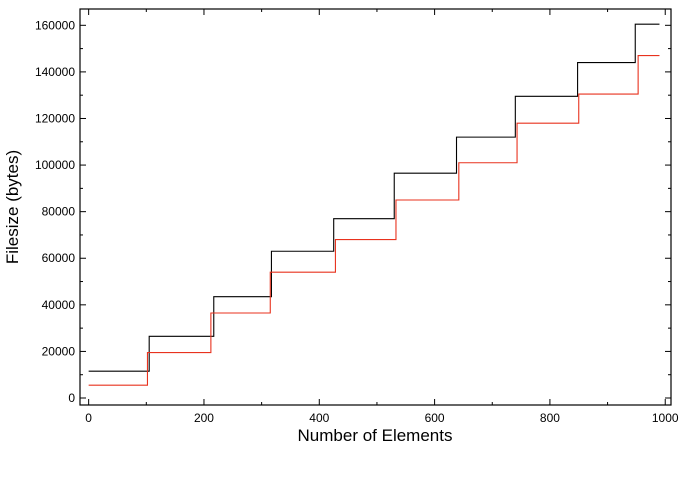 Image resolution: width=680 pixels, height=480 pixels. Describe the element at coordinates (55, 72) in the screenshot. I see `y-tick-label: 140000` at that location.